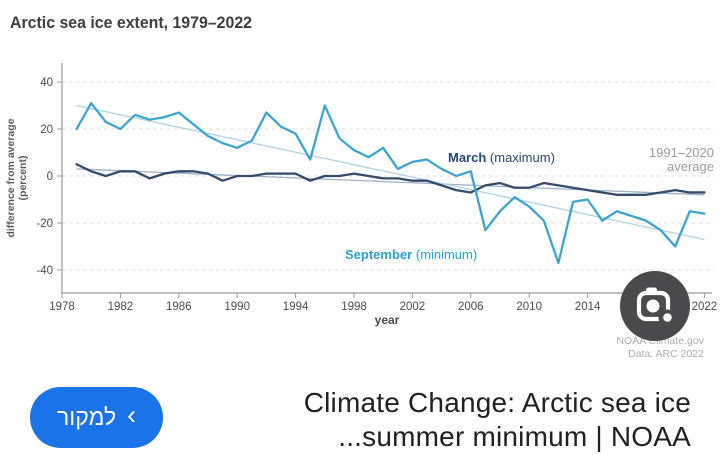 The image size is (720, 455). I want to click on svg-text: average, so click(690, 166).